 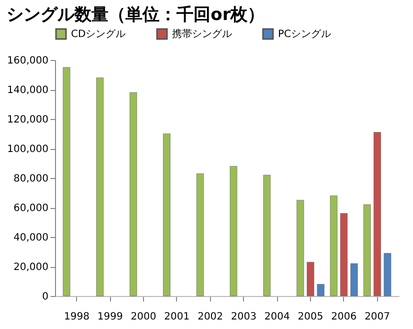 I want to click on x-tick-label: 2004, so click(x=277, y=317).